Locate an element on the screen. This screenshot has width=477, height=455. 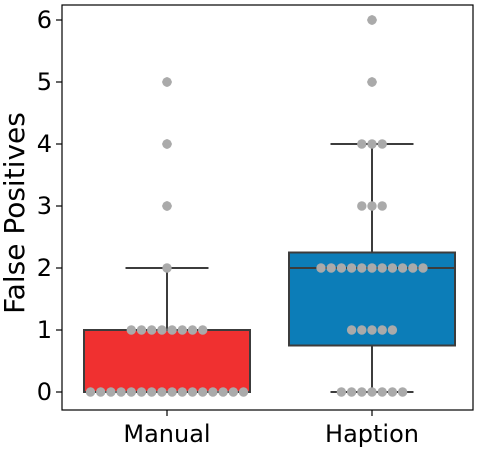
x-tick-label: Haption is located at coordinates (372, 434).